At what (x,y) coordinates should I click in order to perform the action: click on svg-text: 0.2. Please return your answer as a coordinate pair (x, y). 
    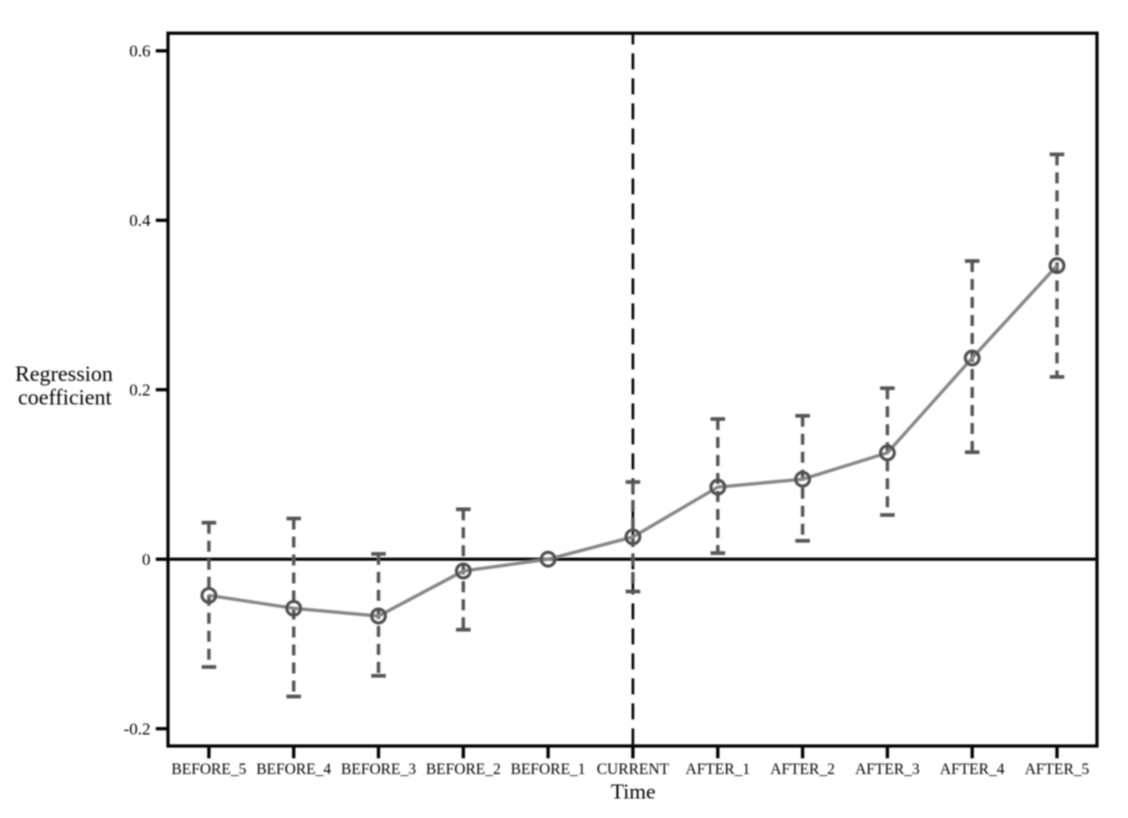
    Looking at the image, I should click on (139, 389).